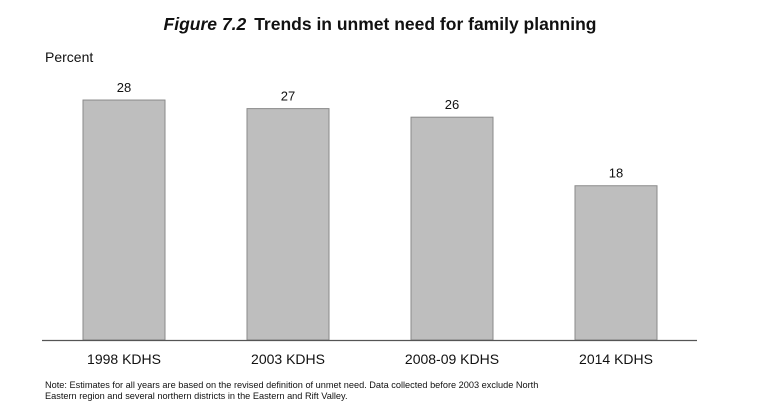  I want to click on data-label: 27, so click(288, 96).